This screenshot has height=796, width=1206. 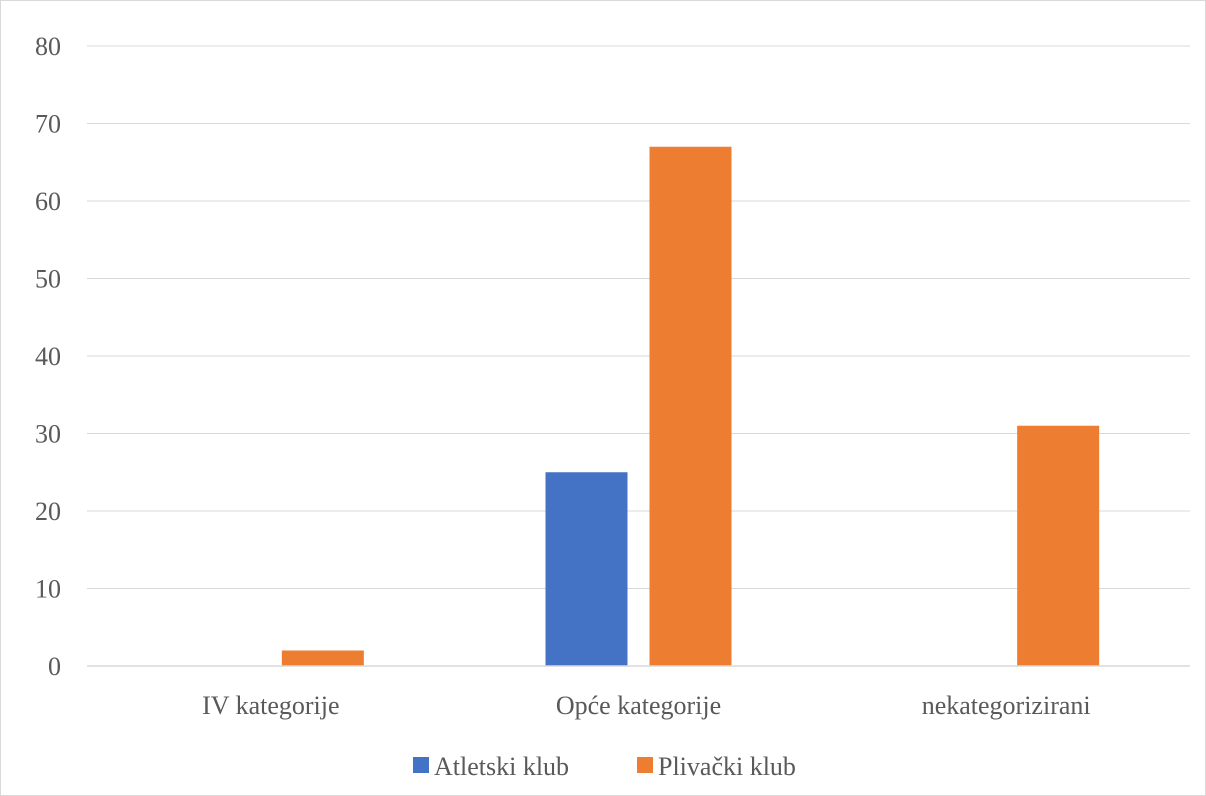 What do you see at coordinates (727, 766) in the screenshot?
I see `legend-label: Plivački klub` at bounding box center [727, 766].